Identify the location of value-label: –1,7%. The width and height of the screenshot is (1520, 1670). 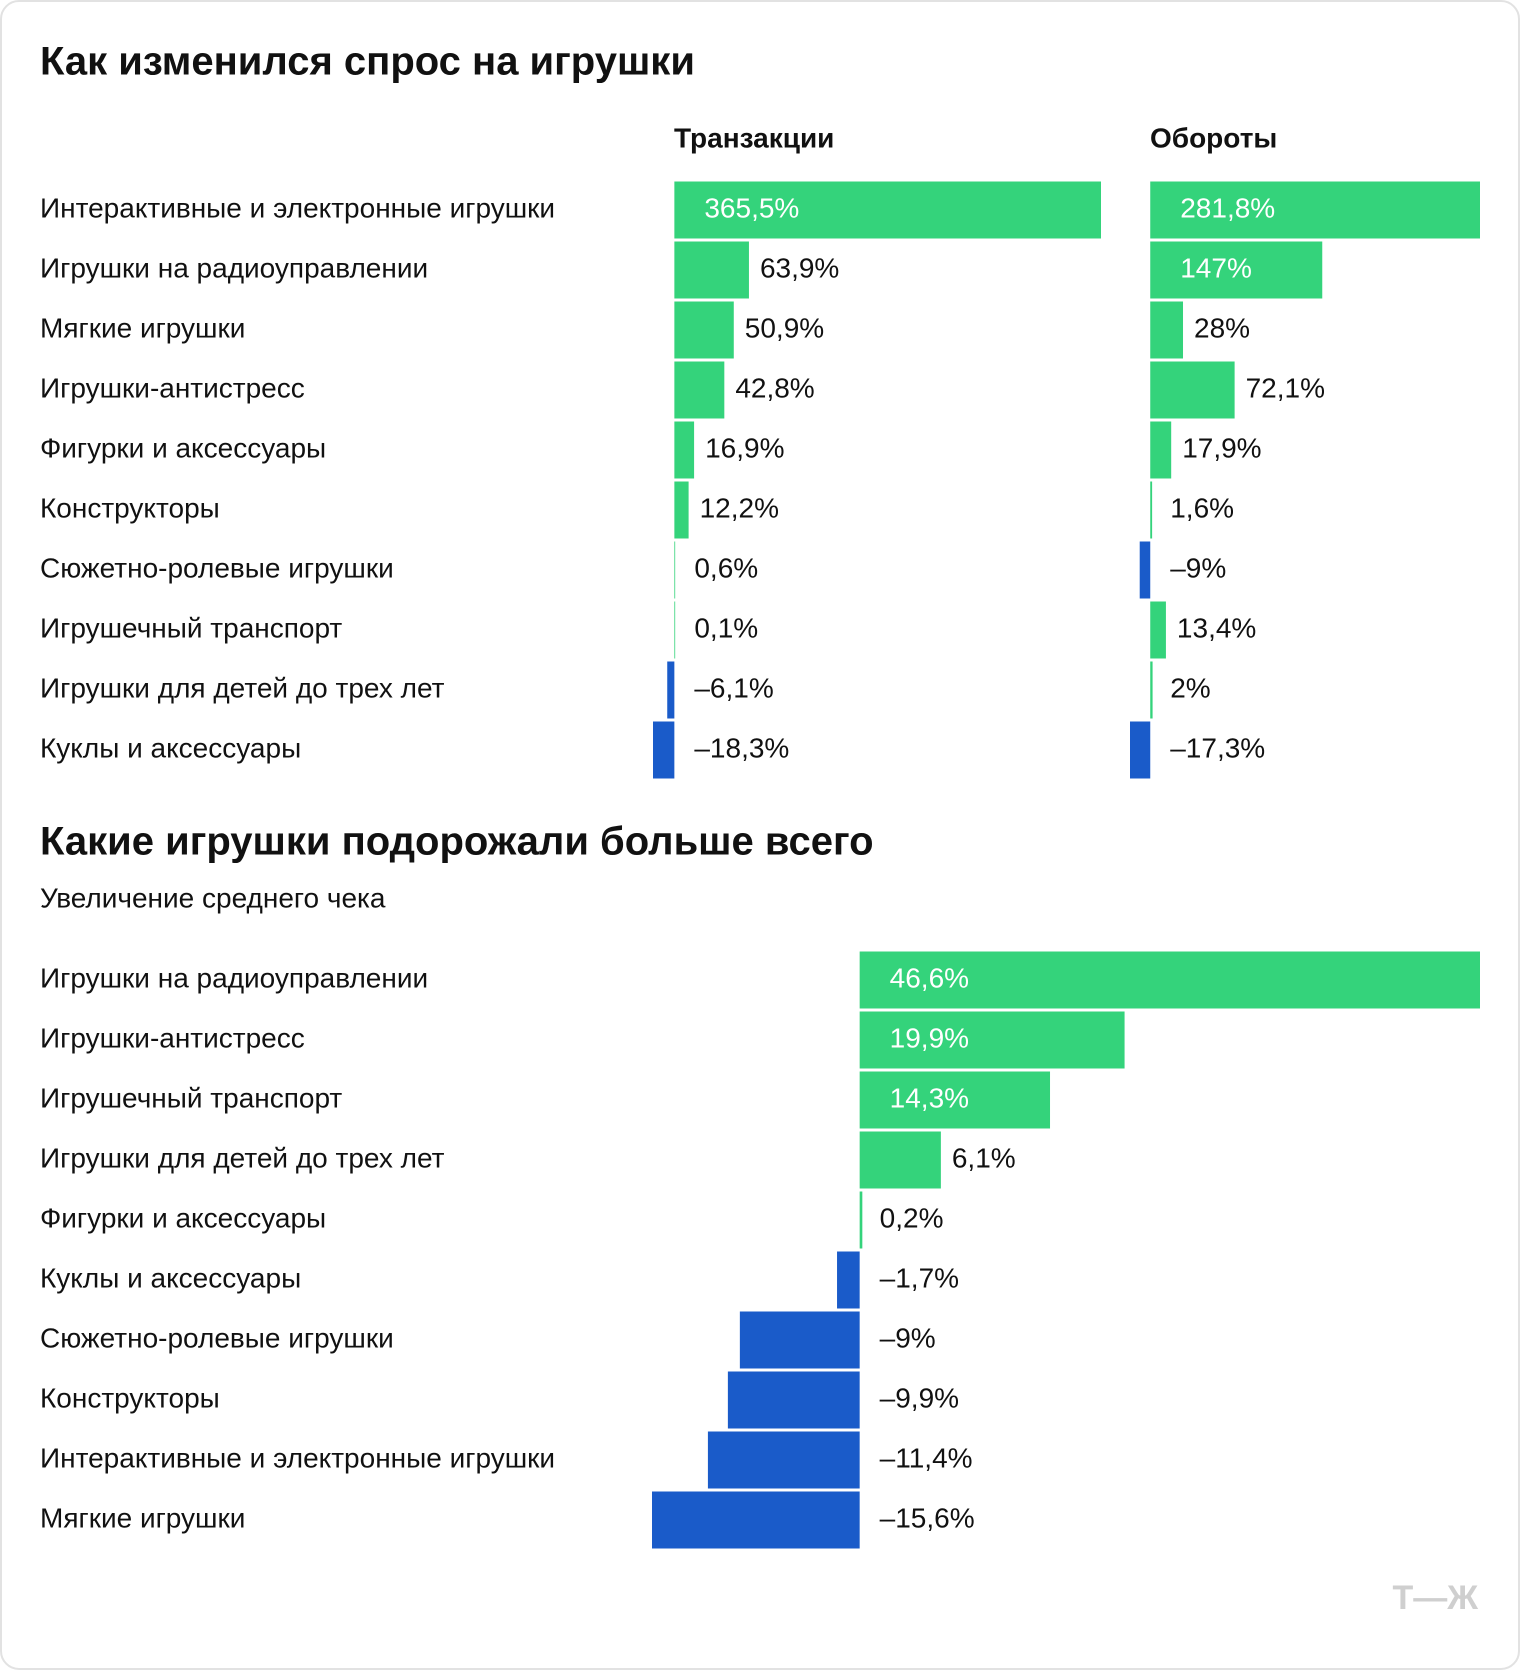
(919, 1277).